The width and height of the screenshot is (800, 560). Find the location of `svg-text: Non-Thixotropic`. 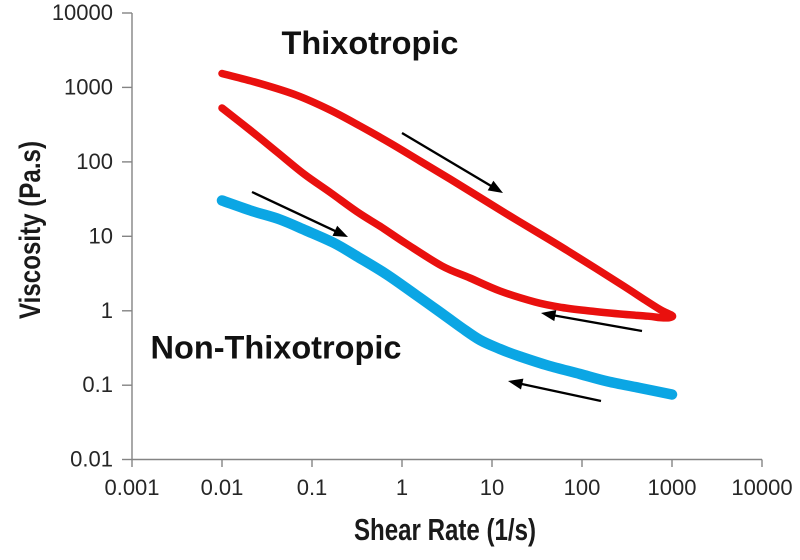

svg-text: Non-Thixotropic is located at coordinates (276, 348).